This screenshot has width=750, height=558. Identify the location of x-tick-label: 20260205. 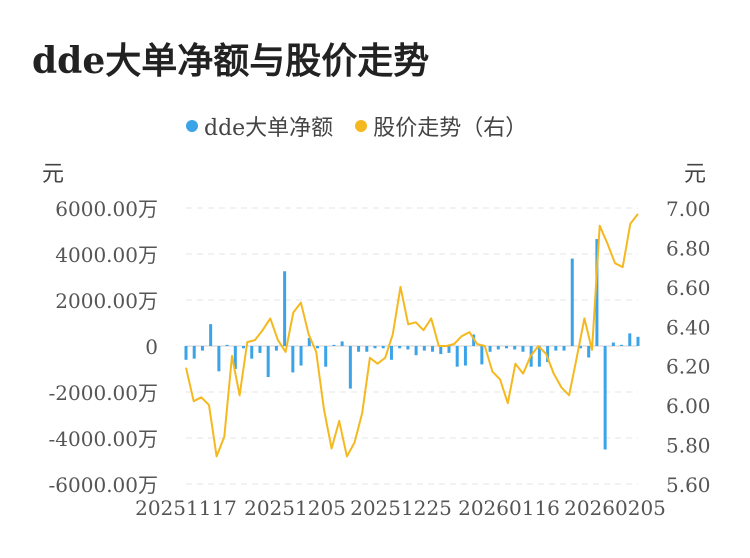
(615, 508).